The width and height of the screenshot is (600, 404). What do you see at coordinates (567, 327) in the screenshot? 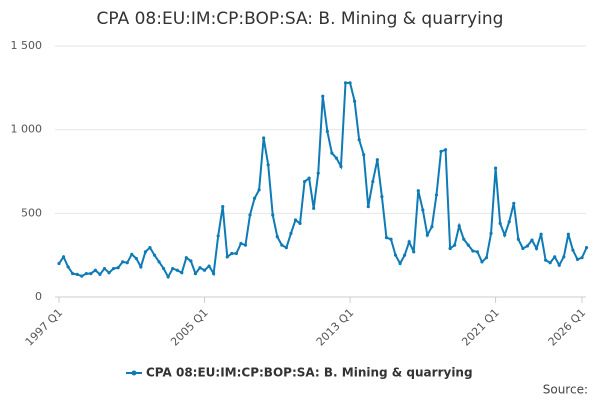
I see `x-tick-label: 2026 Q1` at bounding box center [567, 327].